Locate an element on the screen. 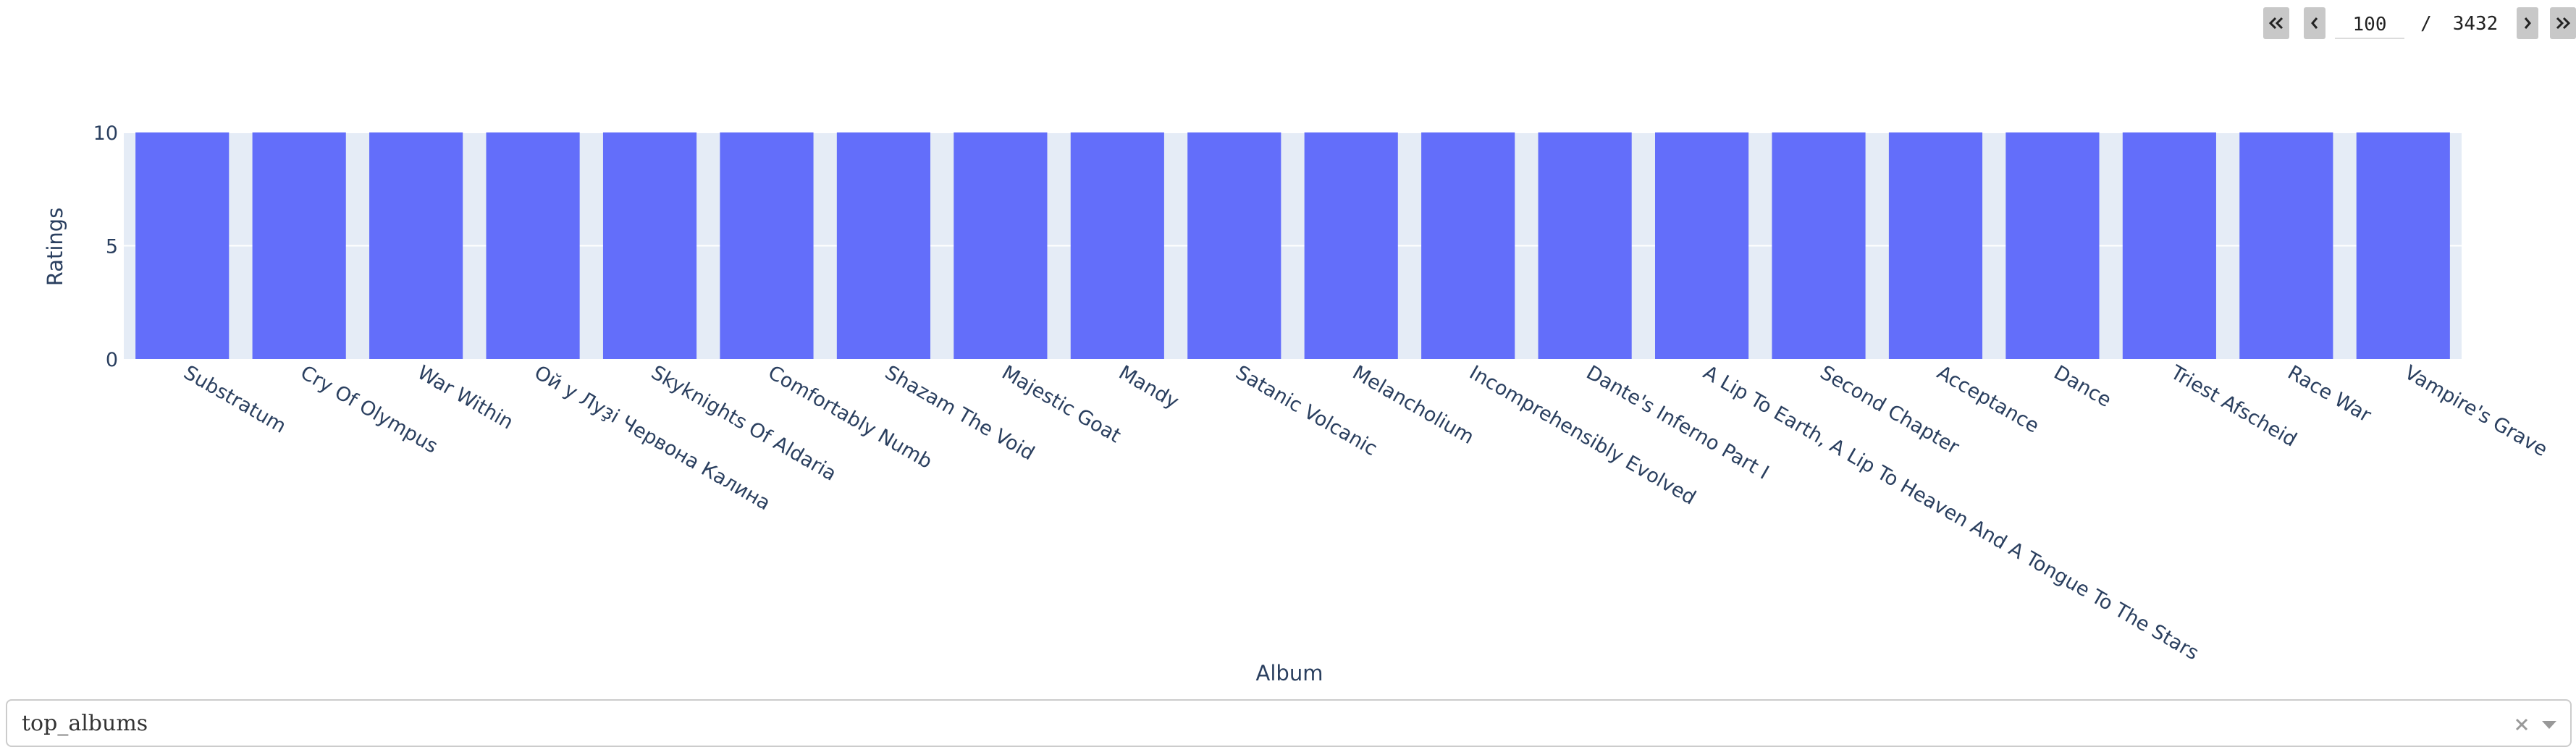 The image size is (2576, 747). y-tick-label: 10 is located at coordinates (105, 133).